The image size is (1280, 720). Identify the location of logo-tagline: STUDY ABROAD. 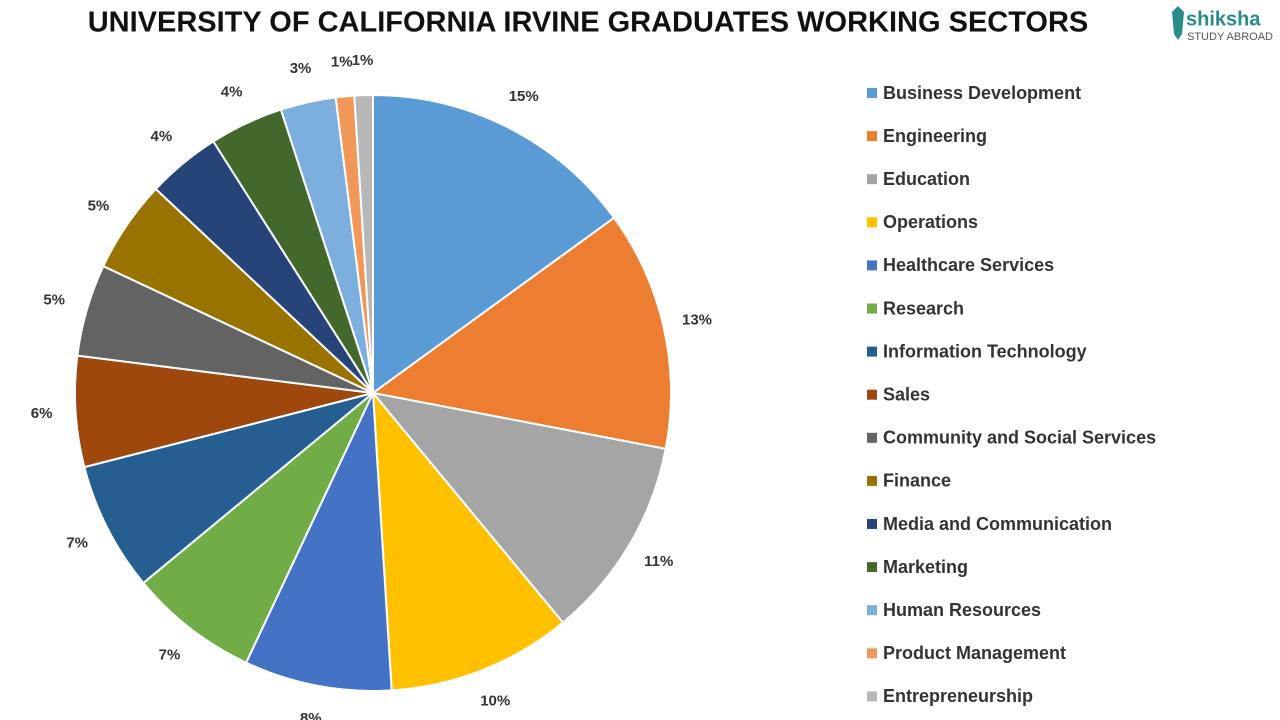
(1230, 37).